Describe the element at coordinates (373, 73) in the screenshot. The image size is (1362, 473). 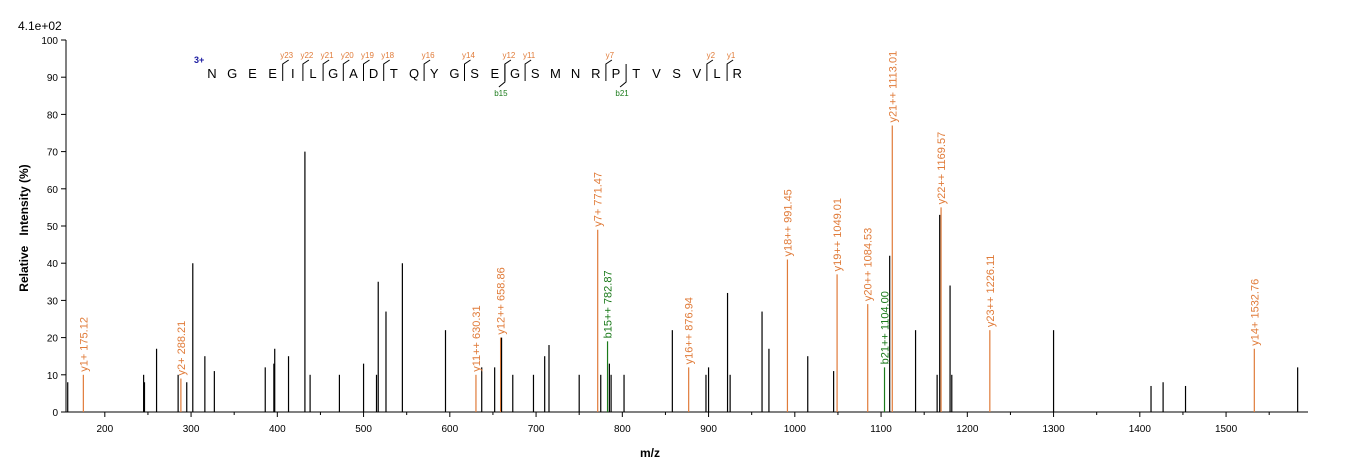
I see `sequence-residue: D` at that location.